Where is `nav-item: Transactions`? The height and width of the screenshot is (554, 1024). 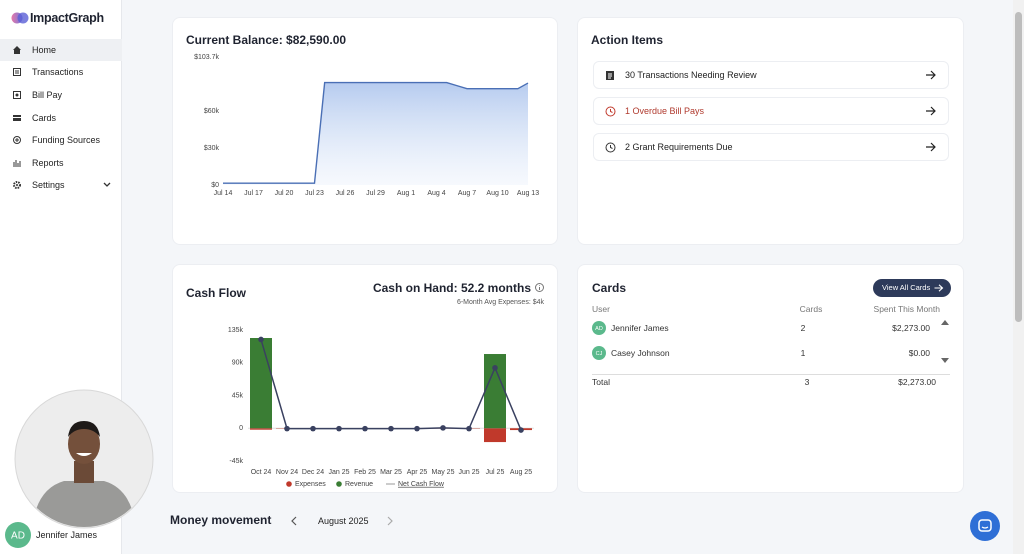 nav-item: Transactions is located at coordinates (61, 72).